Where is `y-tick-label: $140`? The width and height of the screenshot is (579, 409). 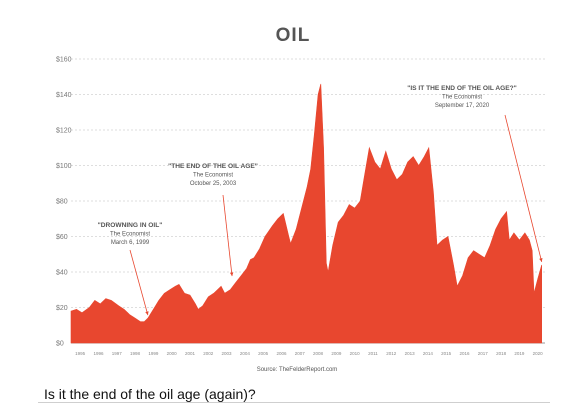
y-tick-label: $140 is located at coordinates (64, 95).